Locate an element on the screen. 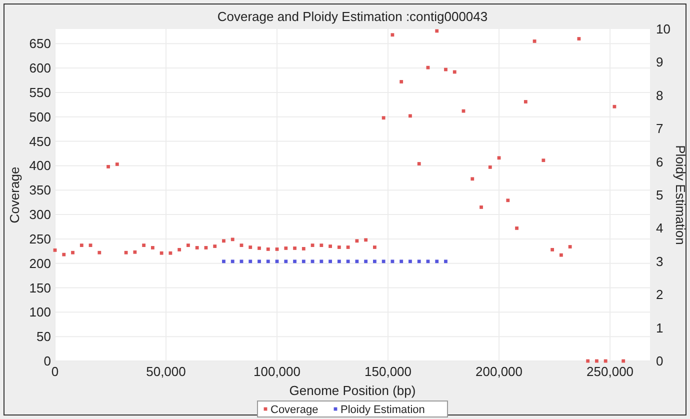 The width and height of the screenshot is (690, 419). y-tick-label: 550 is located at coordinates (40, 92).